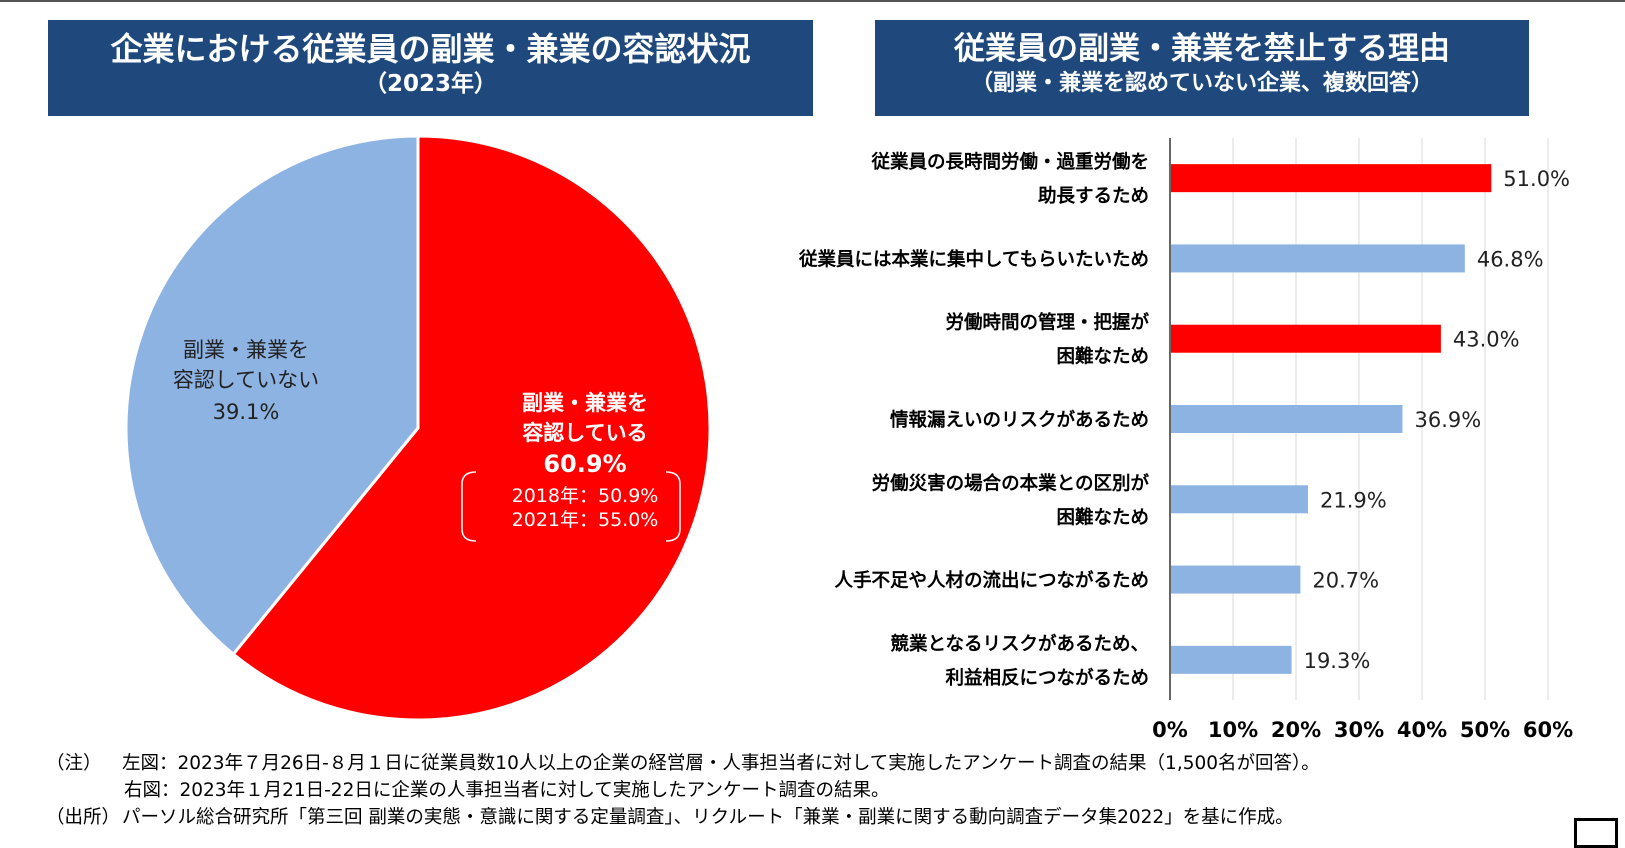  Describe the element at coordinates (1047, 678) in the screenshot. I see `category-label: 利益相反につながるため` at that location.